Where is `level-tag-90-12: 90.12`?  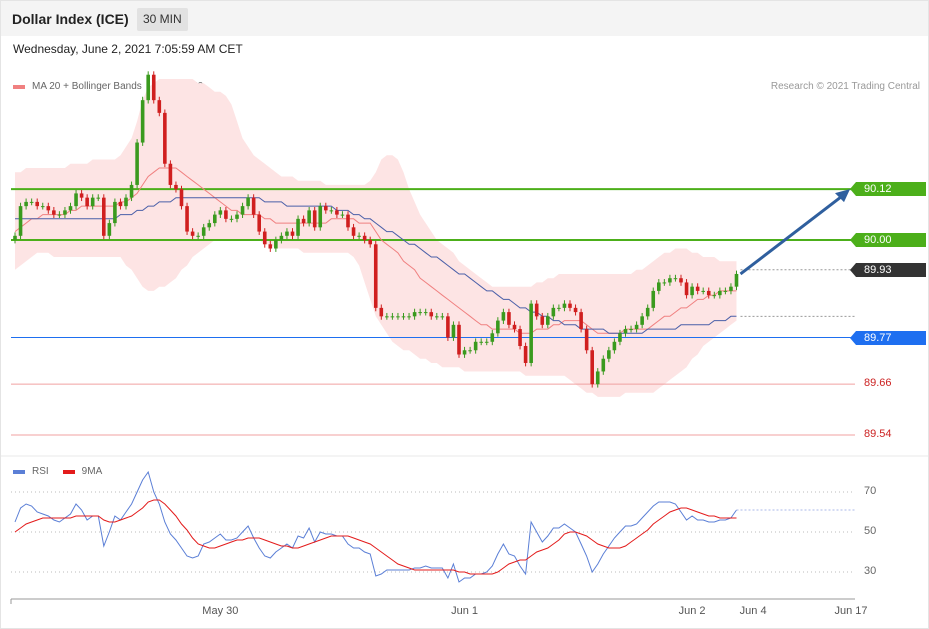 level-tag-90-12: 90.12 is located at coordinates (888, 189).